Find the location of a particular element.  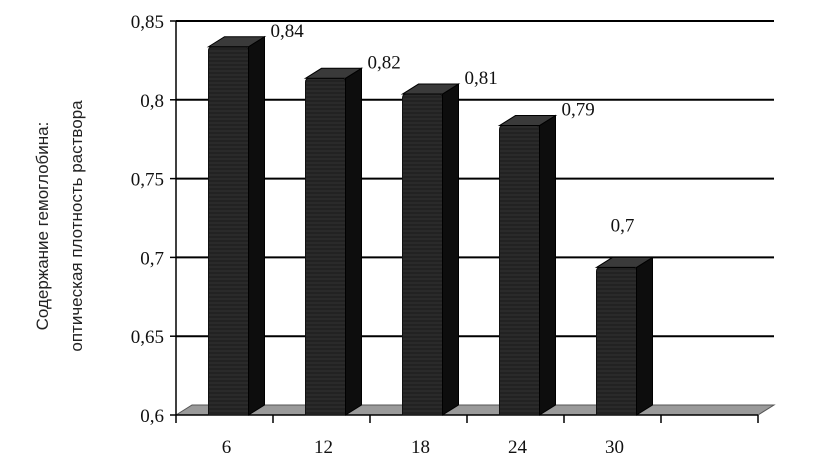

data-label: 0,79 is located at coordinates (578, 110).